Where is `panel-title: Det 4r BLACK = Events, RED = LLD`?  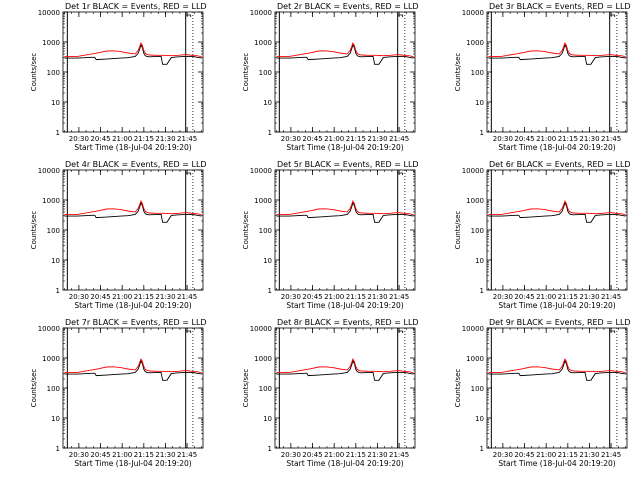 panel-title: Det 4r BLACK = Events, RED = LLD is located at coordinates (136, 164).